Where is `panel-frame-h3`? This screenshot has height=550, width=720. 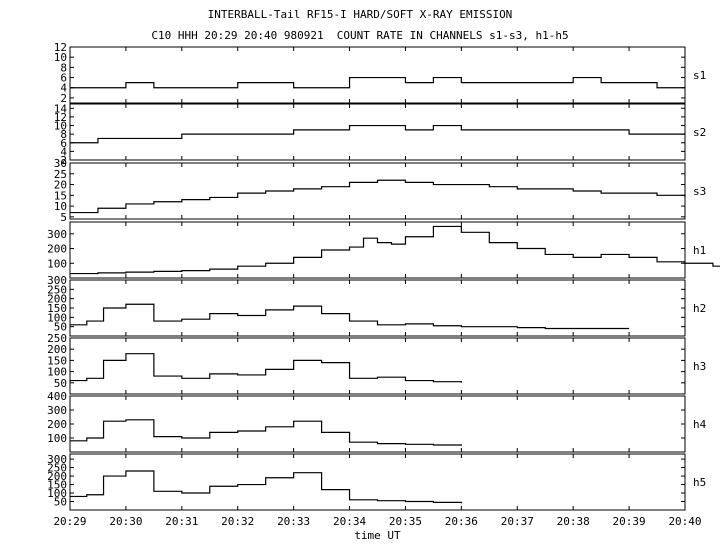
panel-frame-h3 is located at coordinates (377, 366).